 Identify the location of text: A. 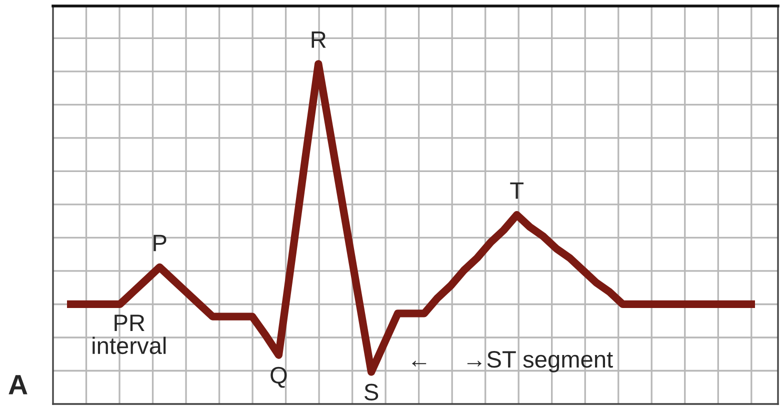
(18, 384).